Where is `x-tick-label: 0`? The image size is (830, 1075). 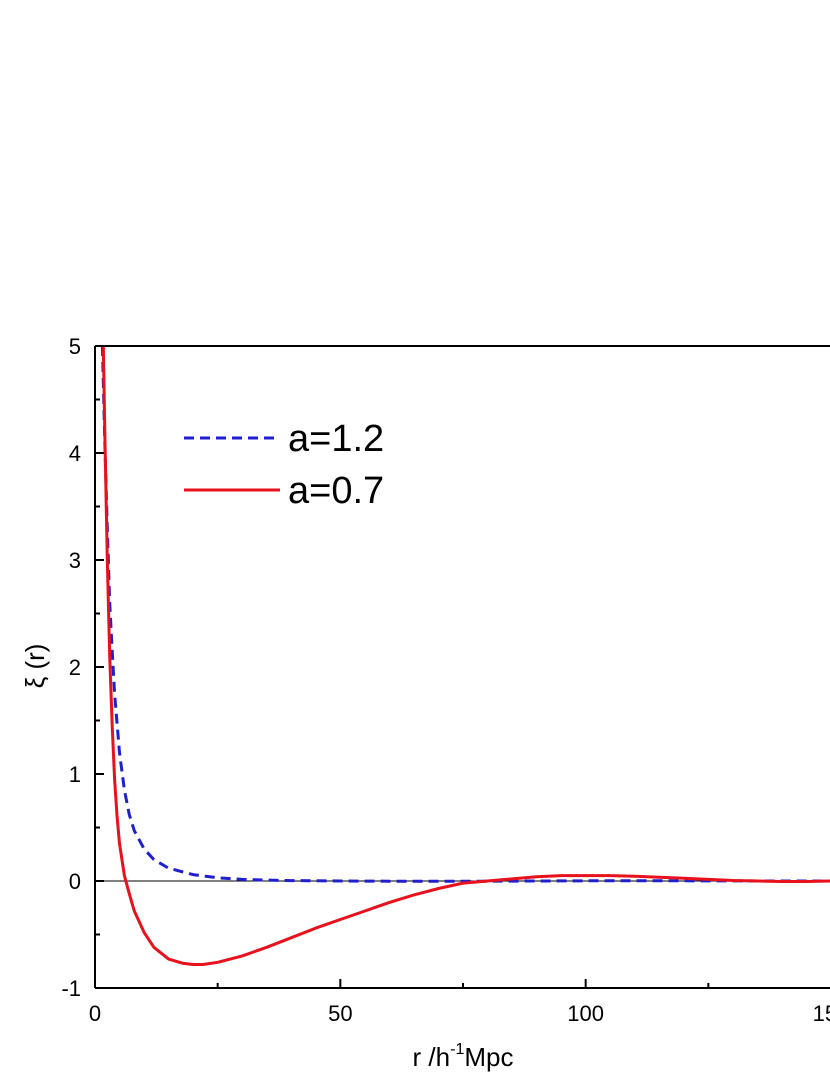
x-tick-label: 0 is located at coordinates (95, 1013).